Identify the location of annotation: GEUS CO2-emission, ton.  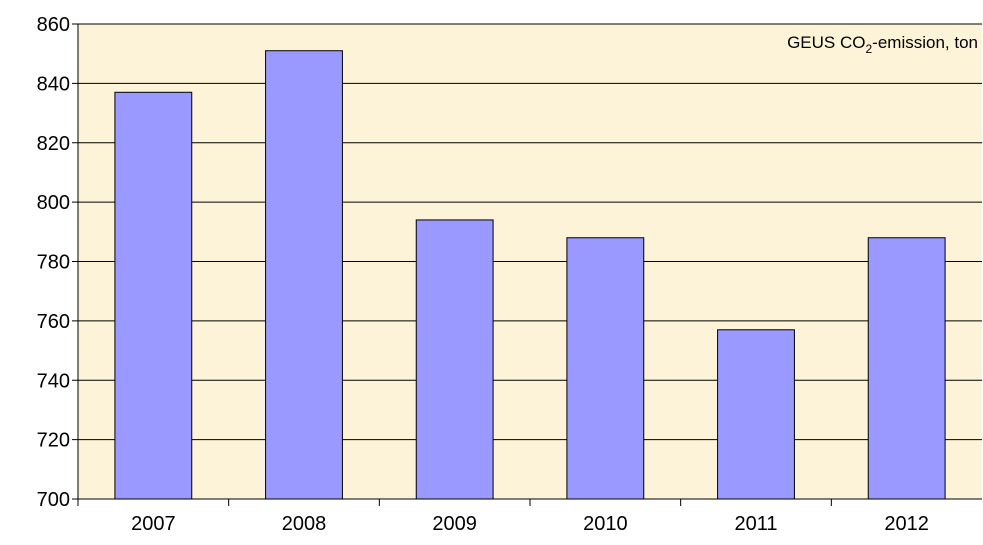
(882, 44).